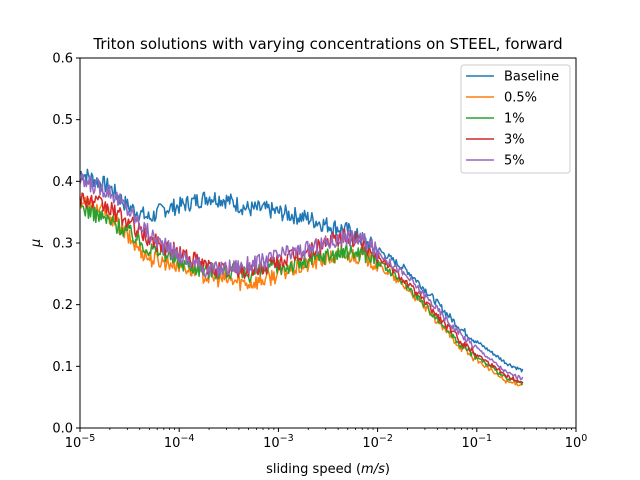 The width and height of the screenshot is (640, 480). What do you see at coordinates (520, 98) in the screenshot?
I see `legend-label: 0.5%` at bounding box center [520, 98].